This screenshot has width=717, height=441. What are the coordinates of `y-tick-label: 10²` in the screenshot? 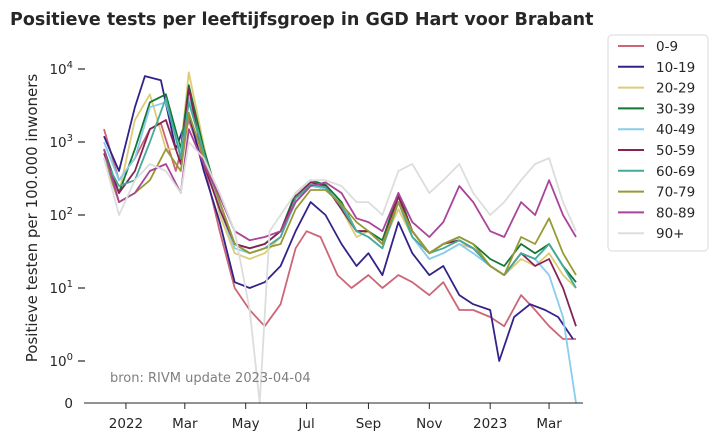 It's located at (61, 215).